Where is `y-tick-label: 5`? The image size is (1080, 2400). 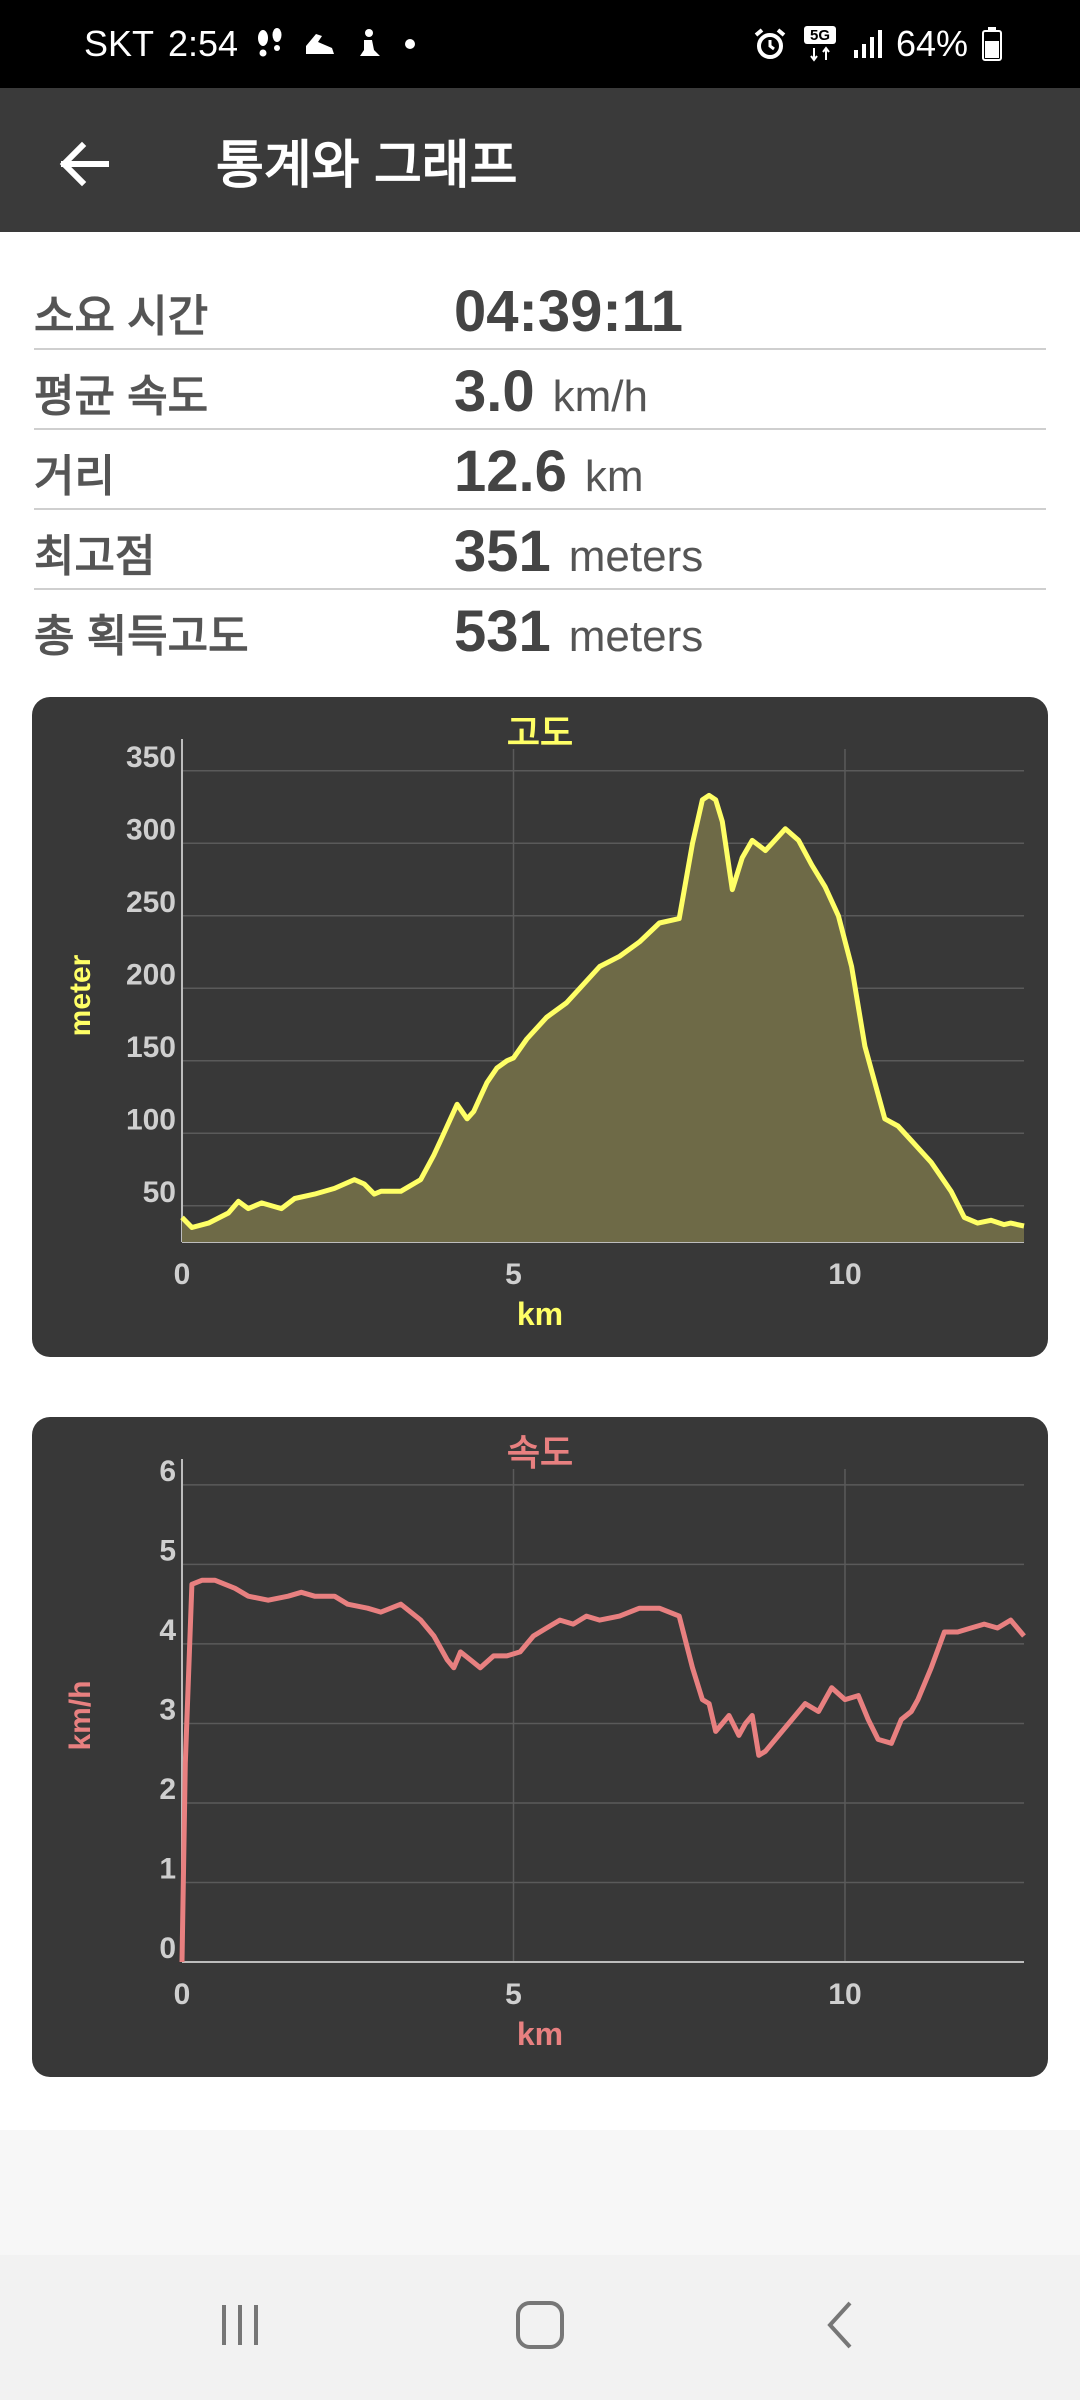
y-tick-label: 5 is located at coordinates (167, 1550).